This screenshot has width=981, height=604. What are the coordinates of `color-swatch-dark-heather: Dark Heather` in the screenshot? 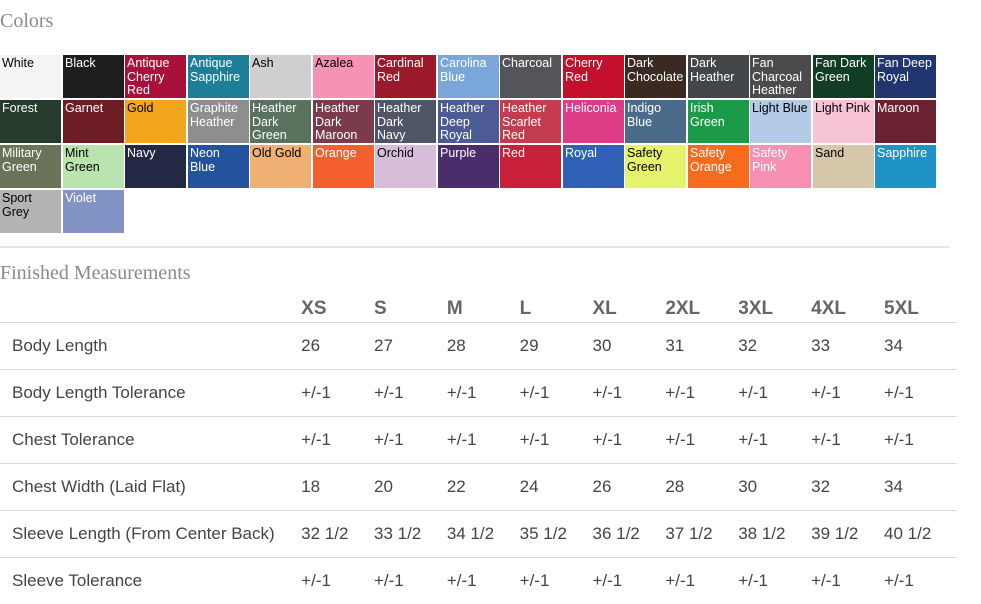 It's located at (718, 76).